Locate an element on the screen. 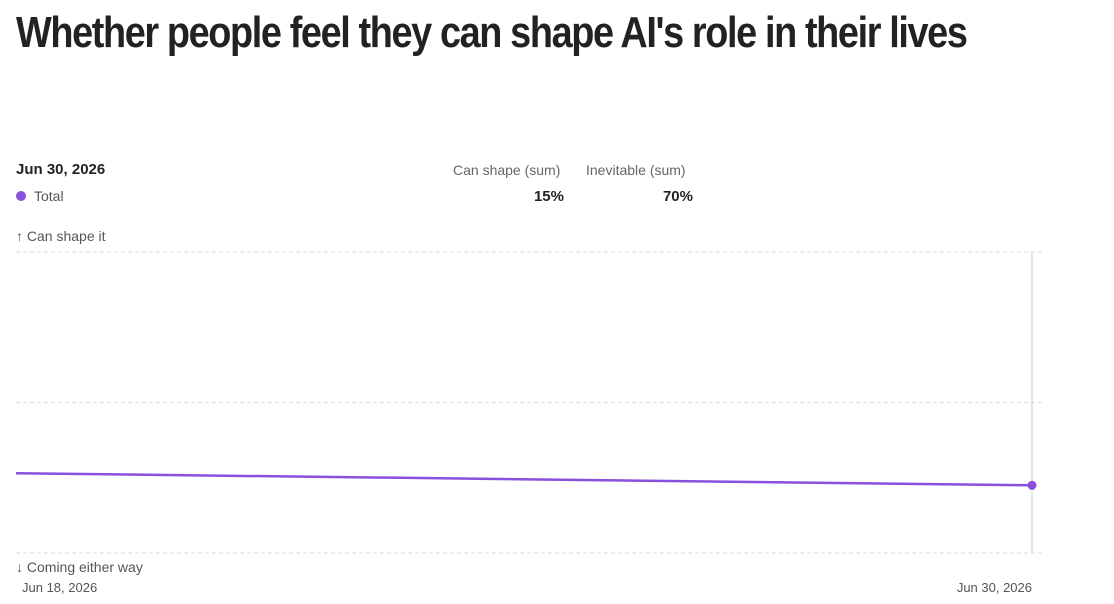 The height and width of the screenshot is (604, 1114). column-header-inevitable: Inevitable (sum) is located at coordinates (636, 170).